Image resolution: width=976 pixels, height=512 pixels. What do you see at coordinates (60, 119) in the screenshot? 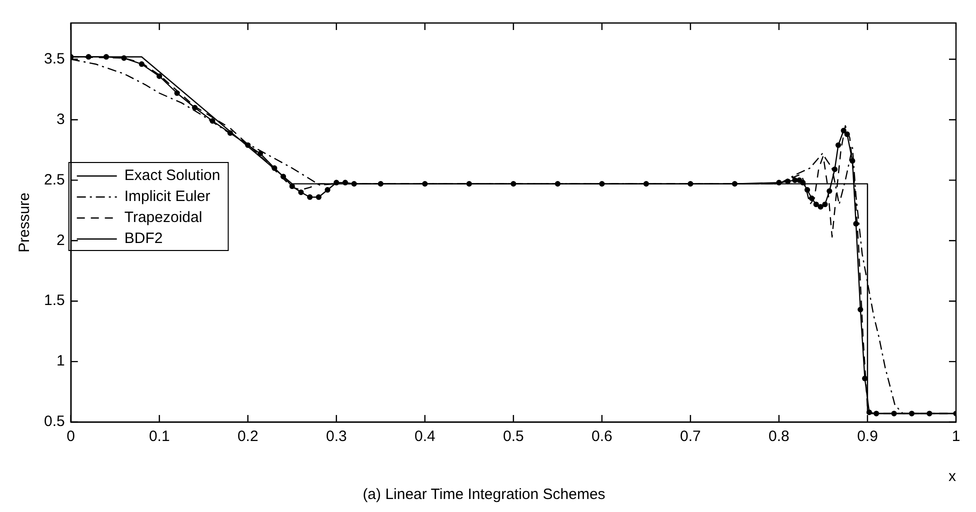
I see `y-tick-label: 3` at bounding box center [60, 119].